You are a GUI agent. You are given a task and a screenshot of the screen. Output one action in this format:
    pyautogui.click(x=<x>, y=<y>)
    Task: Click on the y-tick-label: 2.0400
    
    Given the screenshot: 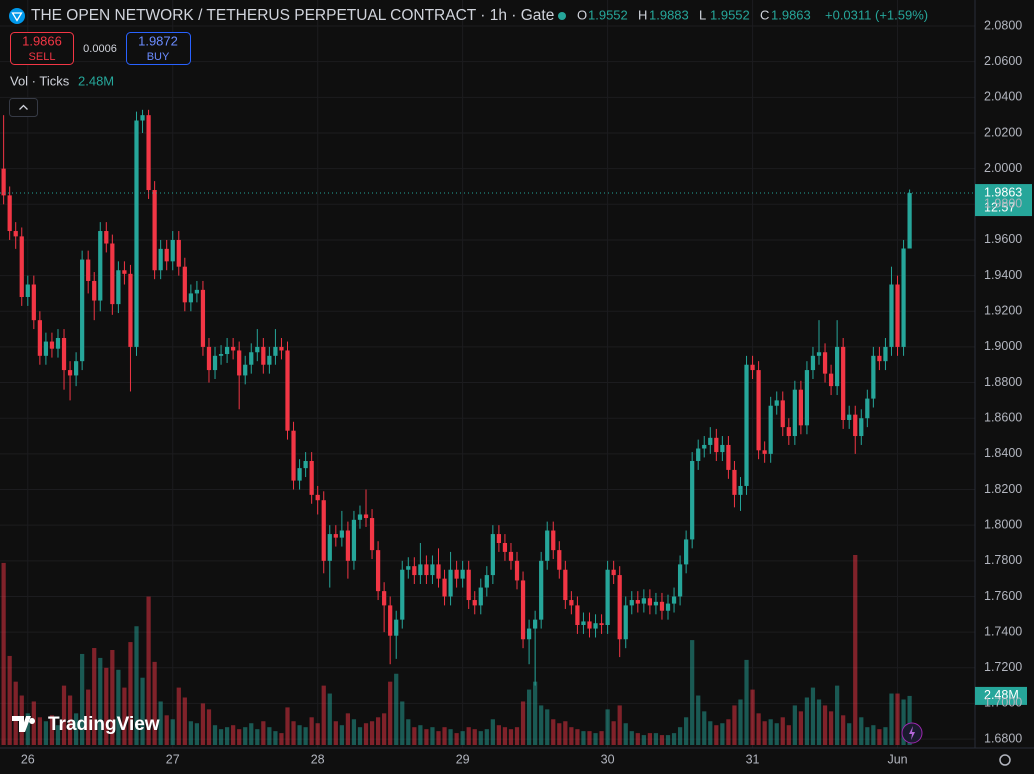 What is the action you would take?
    pyautogui.click(x=1003, y=97)
    